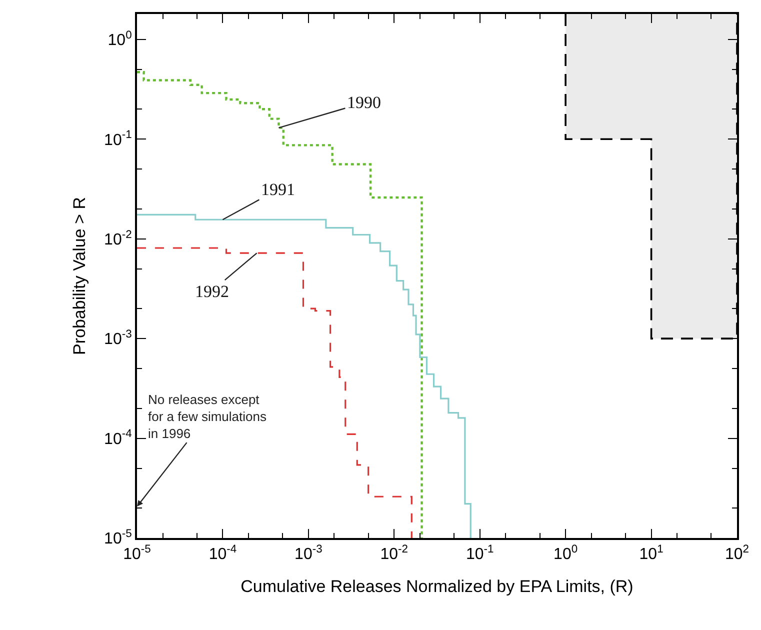 This screenshot has width=761, height=630. Describe the element at coordinates (394, 553) in the screenshot. I see `x-tick-label: 10$^{-2}$` at that location.